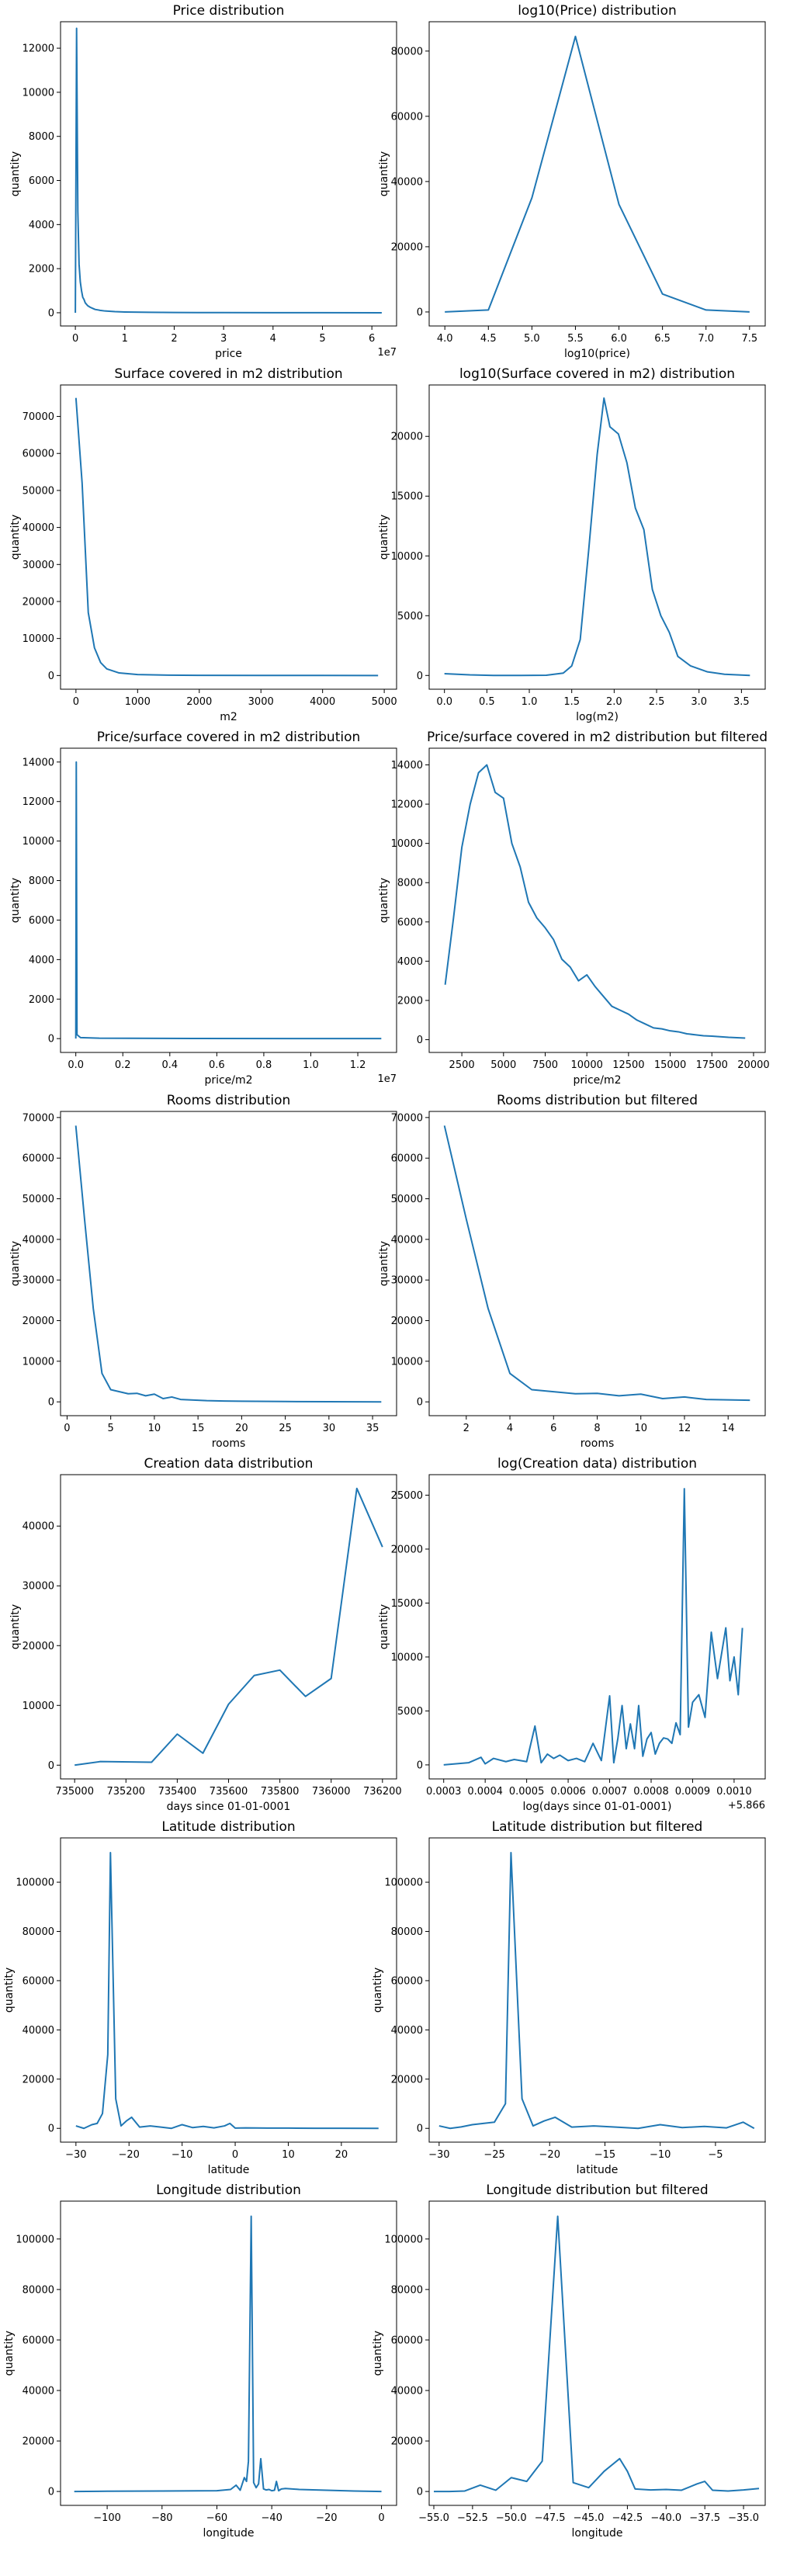 This screenshot has height=2576, width=811. Describe the element at coordinates (229, 1100) in the screenshot. I see `chart-title: Rooms distribution` at that location.